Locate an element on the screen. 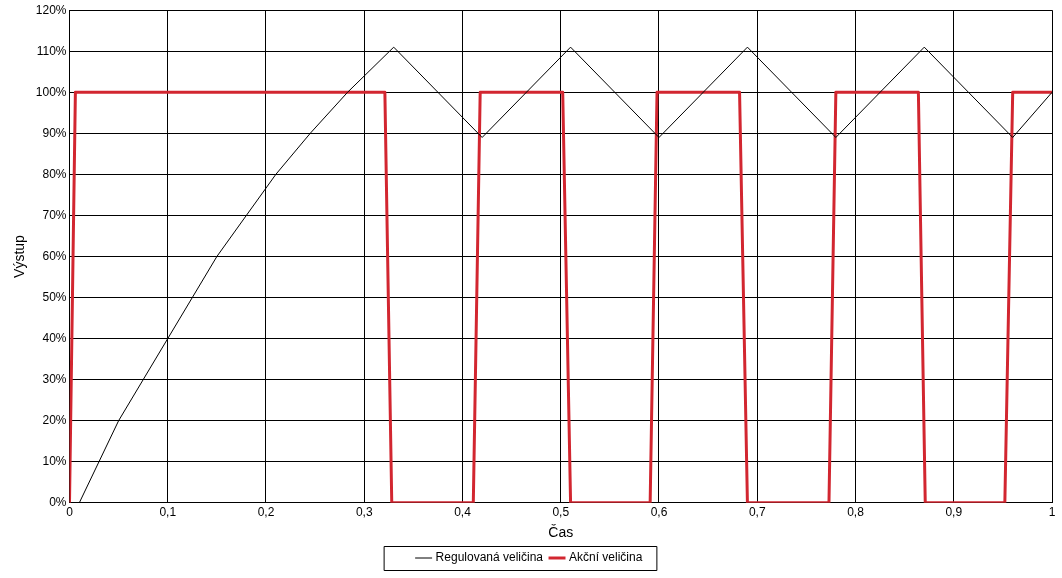 This screenshot has height=578, width=1062. legend-label: Akční veličina is located at coordinates (606, 557).